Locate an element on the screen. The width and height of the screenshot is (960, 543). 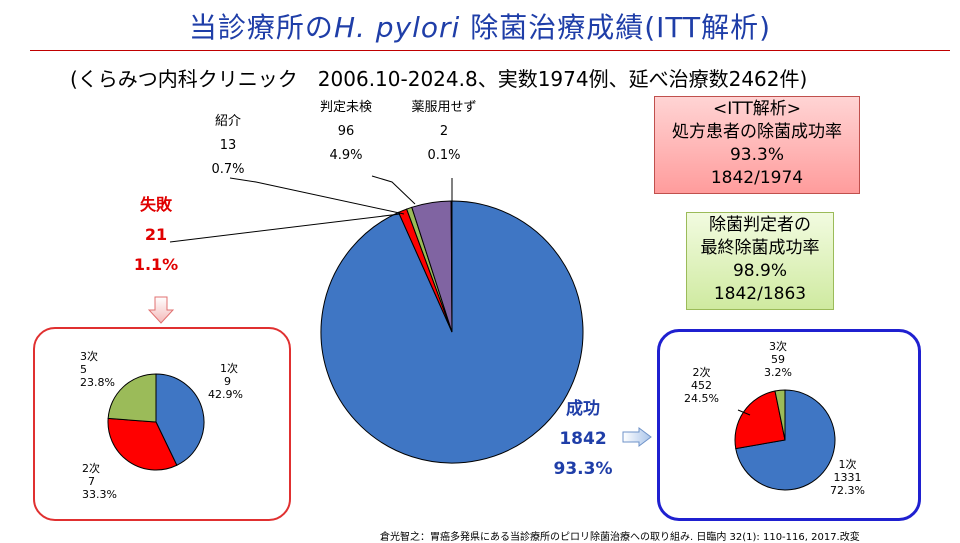
itt-ratio: 1842/1974 is located at coordinates (757, 178).